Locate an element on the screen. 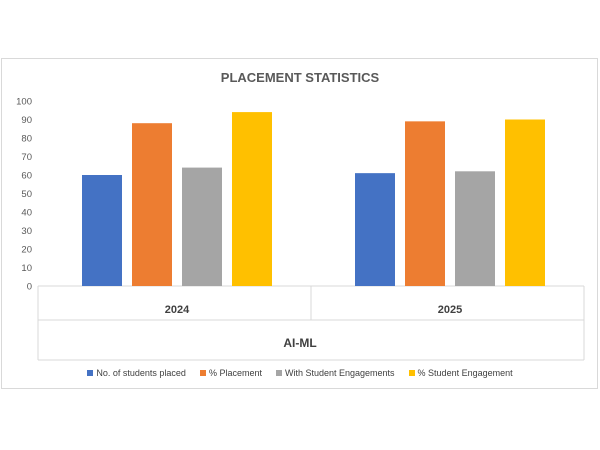 The image size is (600, 450). y-tick-label: 70 is located at coordinates (26, 157).